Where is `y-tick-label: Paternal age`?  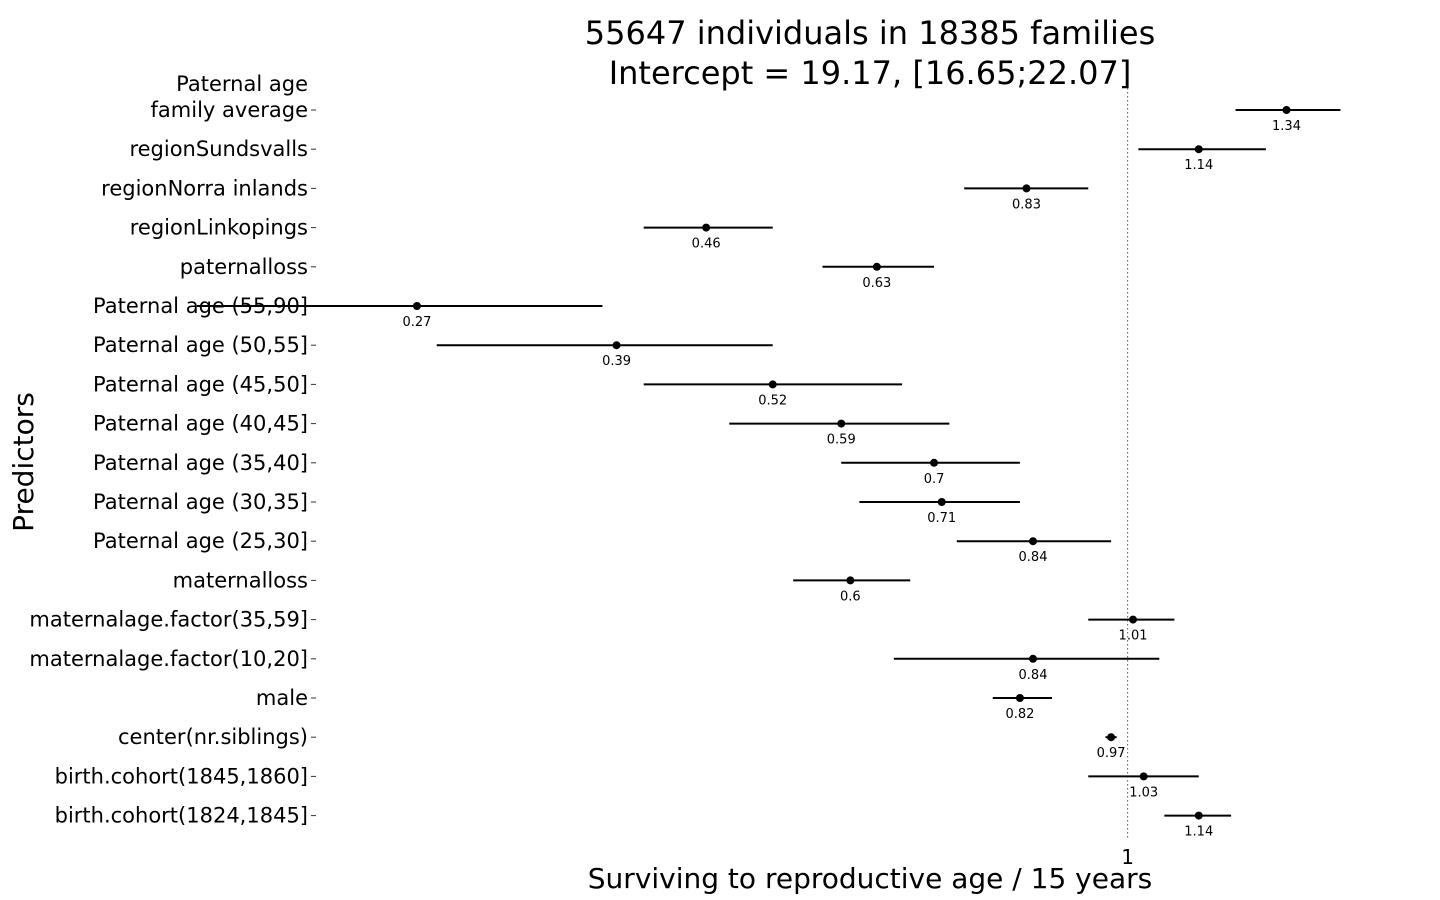
y-tick-label: Paternal age is located at coordinates (242, 84).